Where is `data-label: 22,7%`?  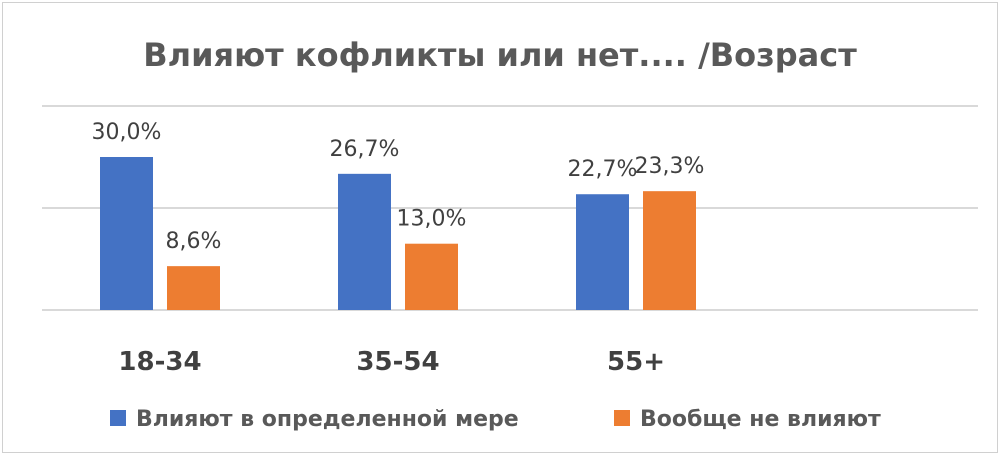
data-label: 22,7% is located at coordinates (603, 169).